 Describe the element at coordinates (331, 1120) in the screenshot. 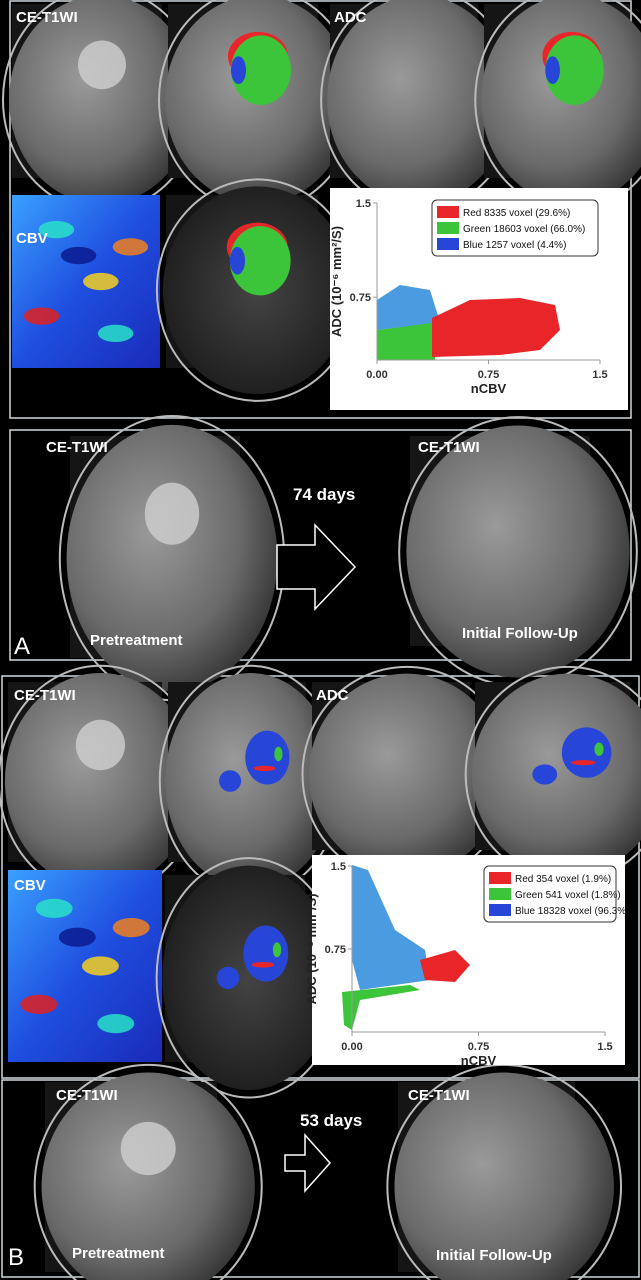

I see `interval: 53 days` at that location.